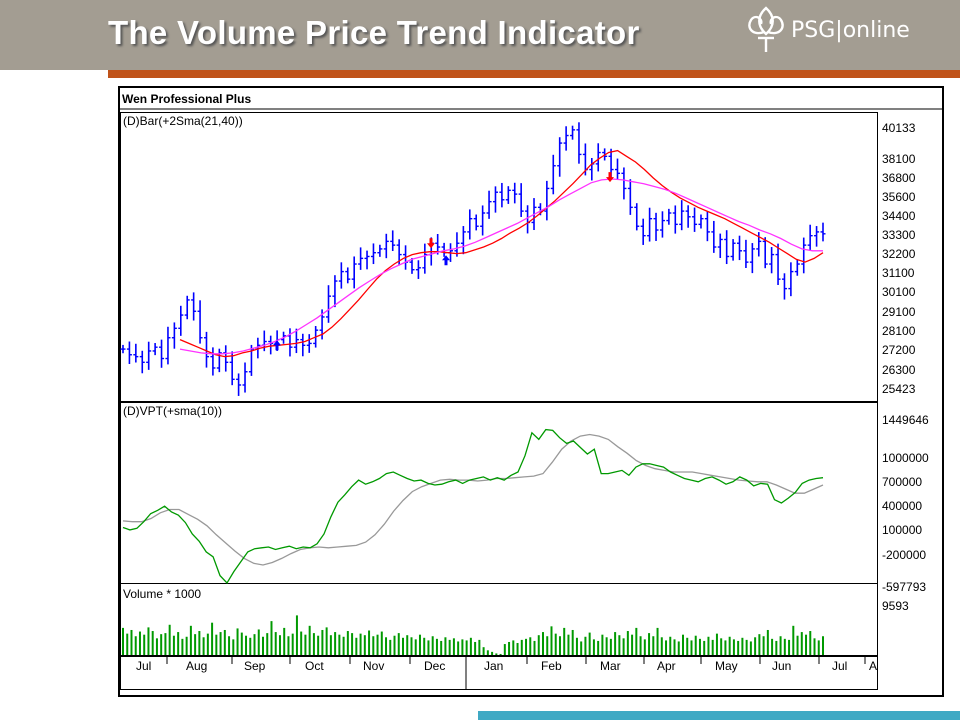  Describe the element at coordinates (899, 389) in the screenshot. I see `price-tick: 25423` at that location.